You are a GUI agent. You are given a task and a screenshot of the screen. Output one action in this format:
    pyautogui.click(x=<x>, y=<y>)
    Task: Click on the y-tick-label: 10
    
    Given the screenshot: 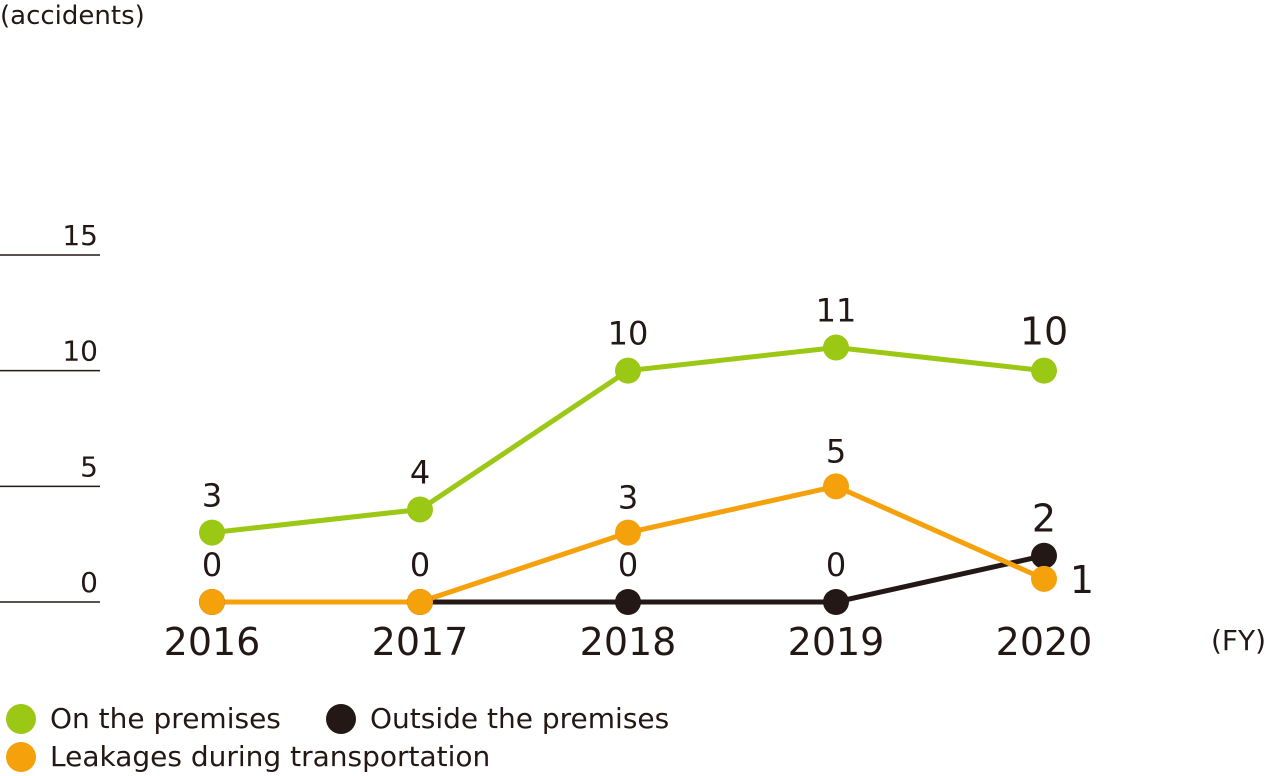 What is the action you would take?
    pyautogui.click(x=80, y=351)
    